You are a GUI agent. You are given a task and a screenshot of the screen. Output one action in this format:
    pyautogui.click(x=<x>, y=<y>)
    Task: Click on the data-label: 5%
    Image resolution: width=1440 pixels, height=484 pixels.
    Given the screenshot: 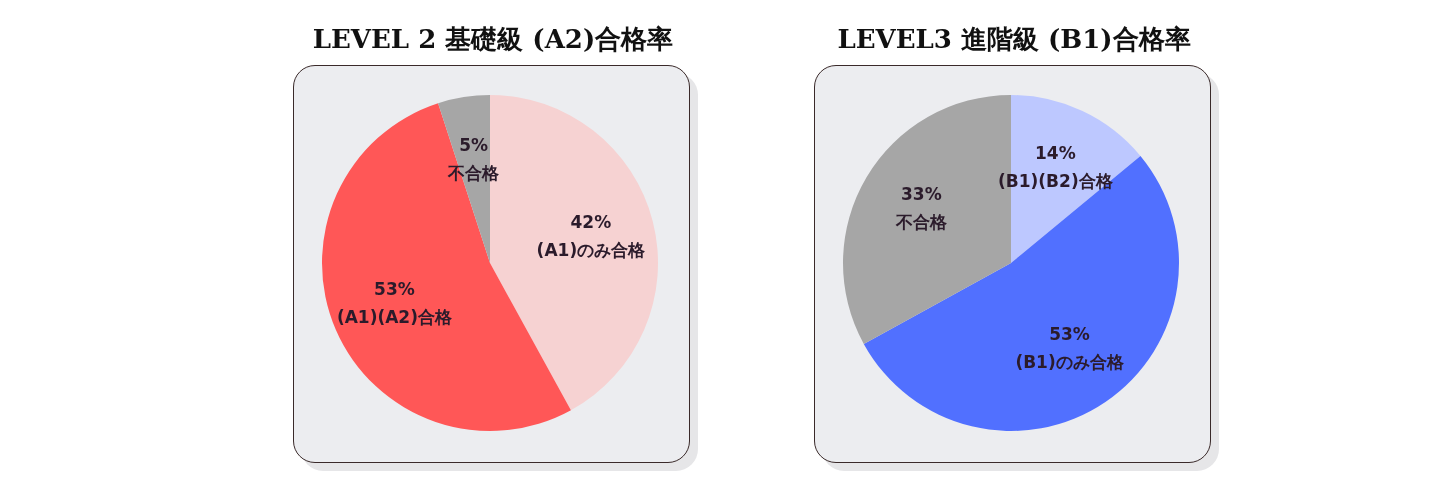 What is the action you would take?
    pyautogui.click(x=474, y=144)
    